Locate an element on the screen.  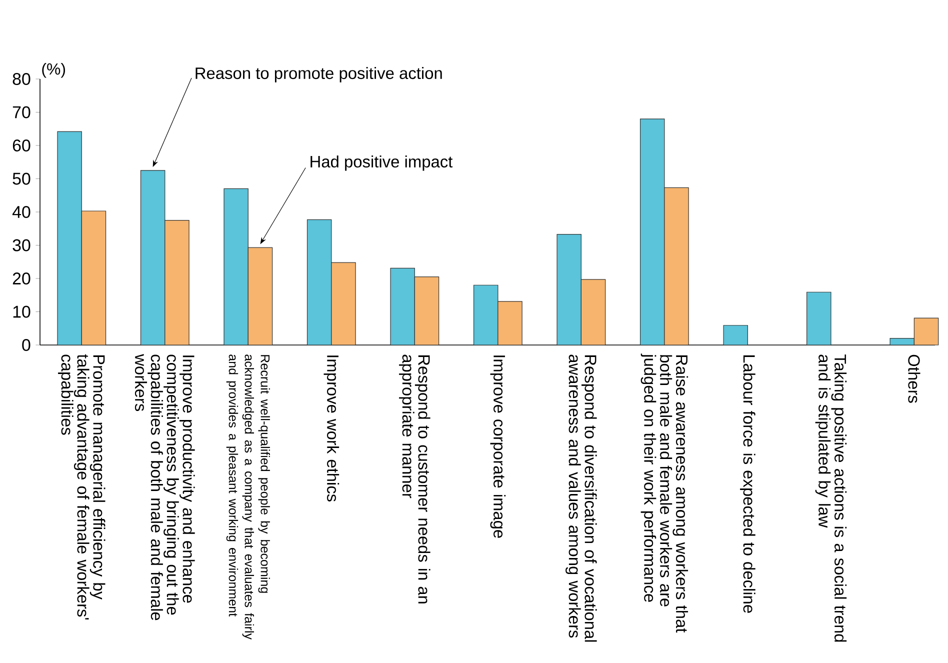
text: Had positive impact is located at coordinates (381, 163).